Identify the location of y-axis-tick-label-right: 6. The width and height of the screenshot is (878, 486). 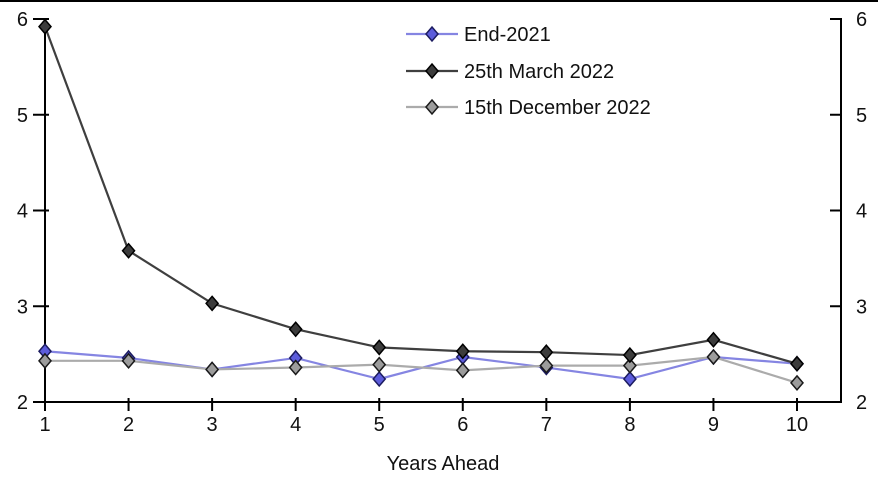
(861, 20).